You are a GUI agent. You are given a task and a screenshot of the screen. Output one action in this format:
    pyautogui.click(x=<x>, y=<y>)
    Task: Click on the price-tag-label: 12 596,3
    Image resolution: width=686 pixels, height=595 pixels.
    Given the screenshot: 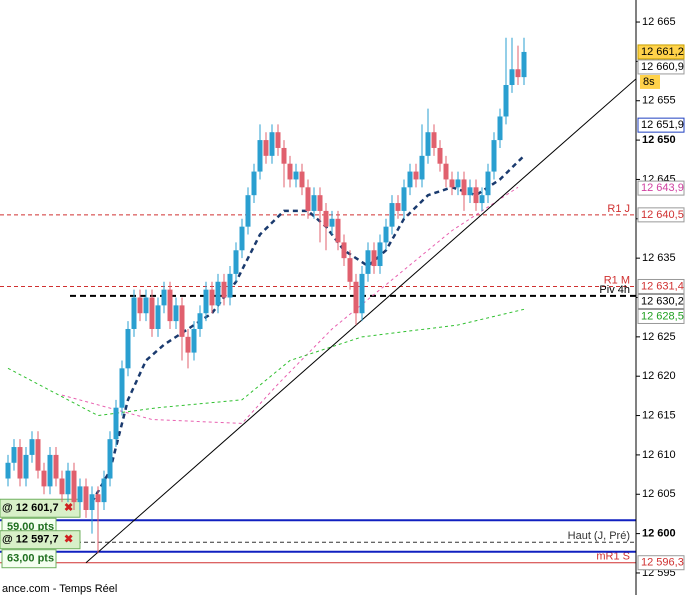 What is the action you would take?
    pyautogui.click(x=662, y=563)
    